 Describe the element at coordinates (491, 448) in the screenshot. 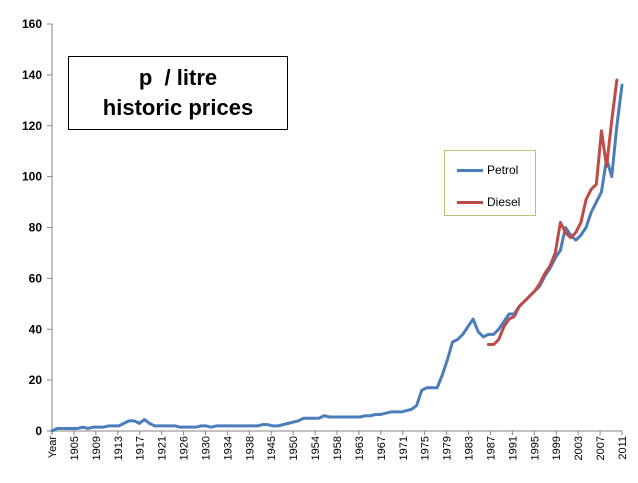

I see `x-tick-label: 1987` at that location.